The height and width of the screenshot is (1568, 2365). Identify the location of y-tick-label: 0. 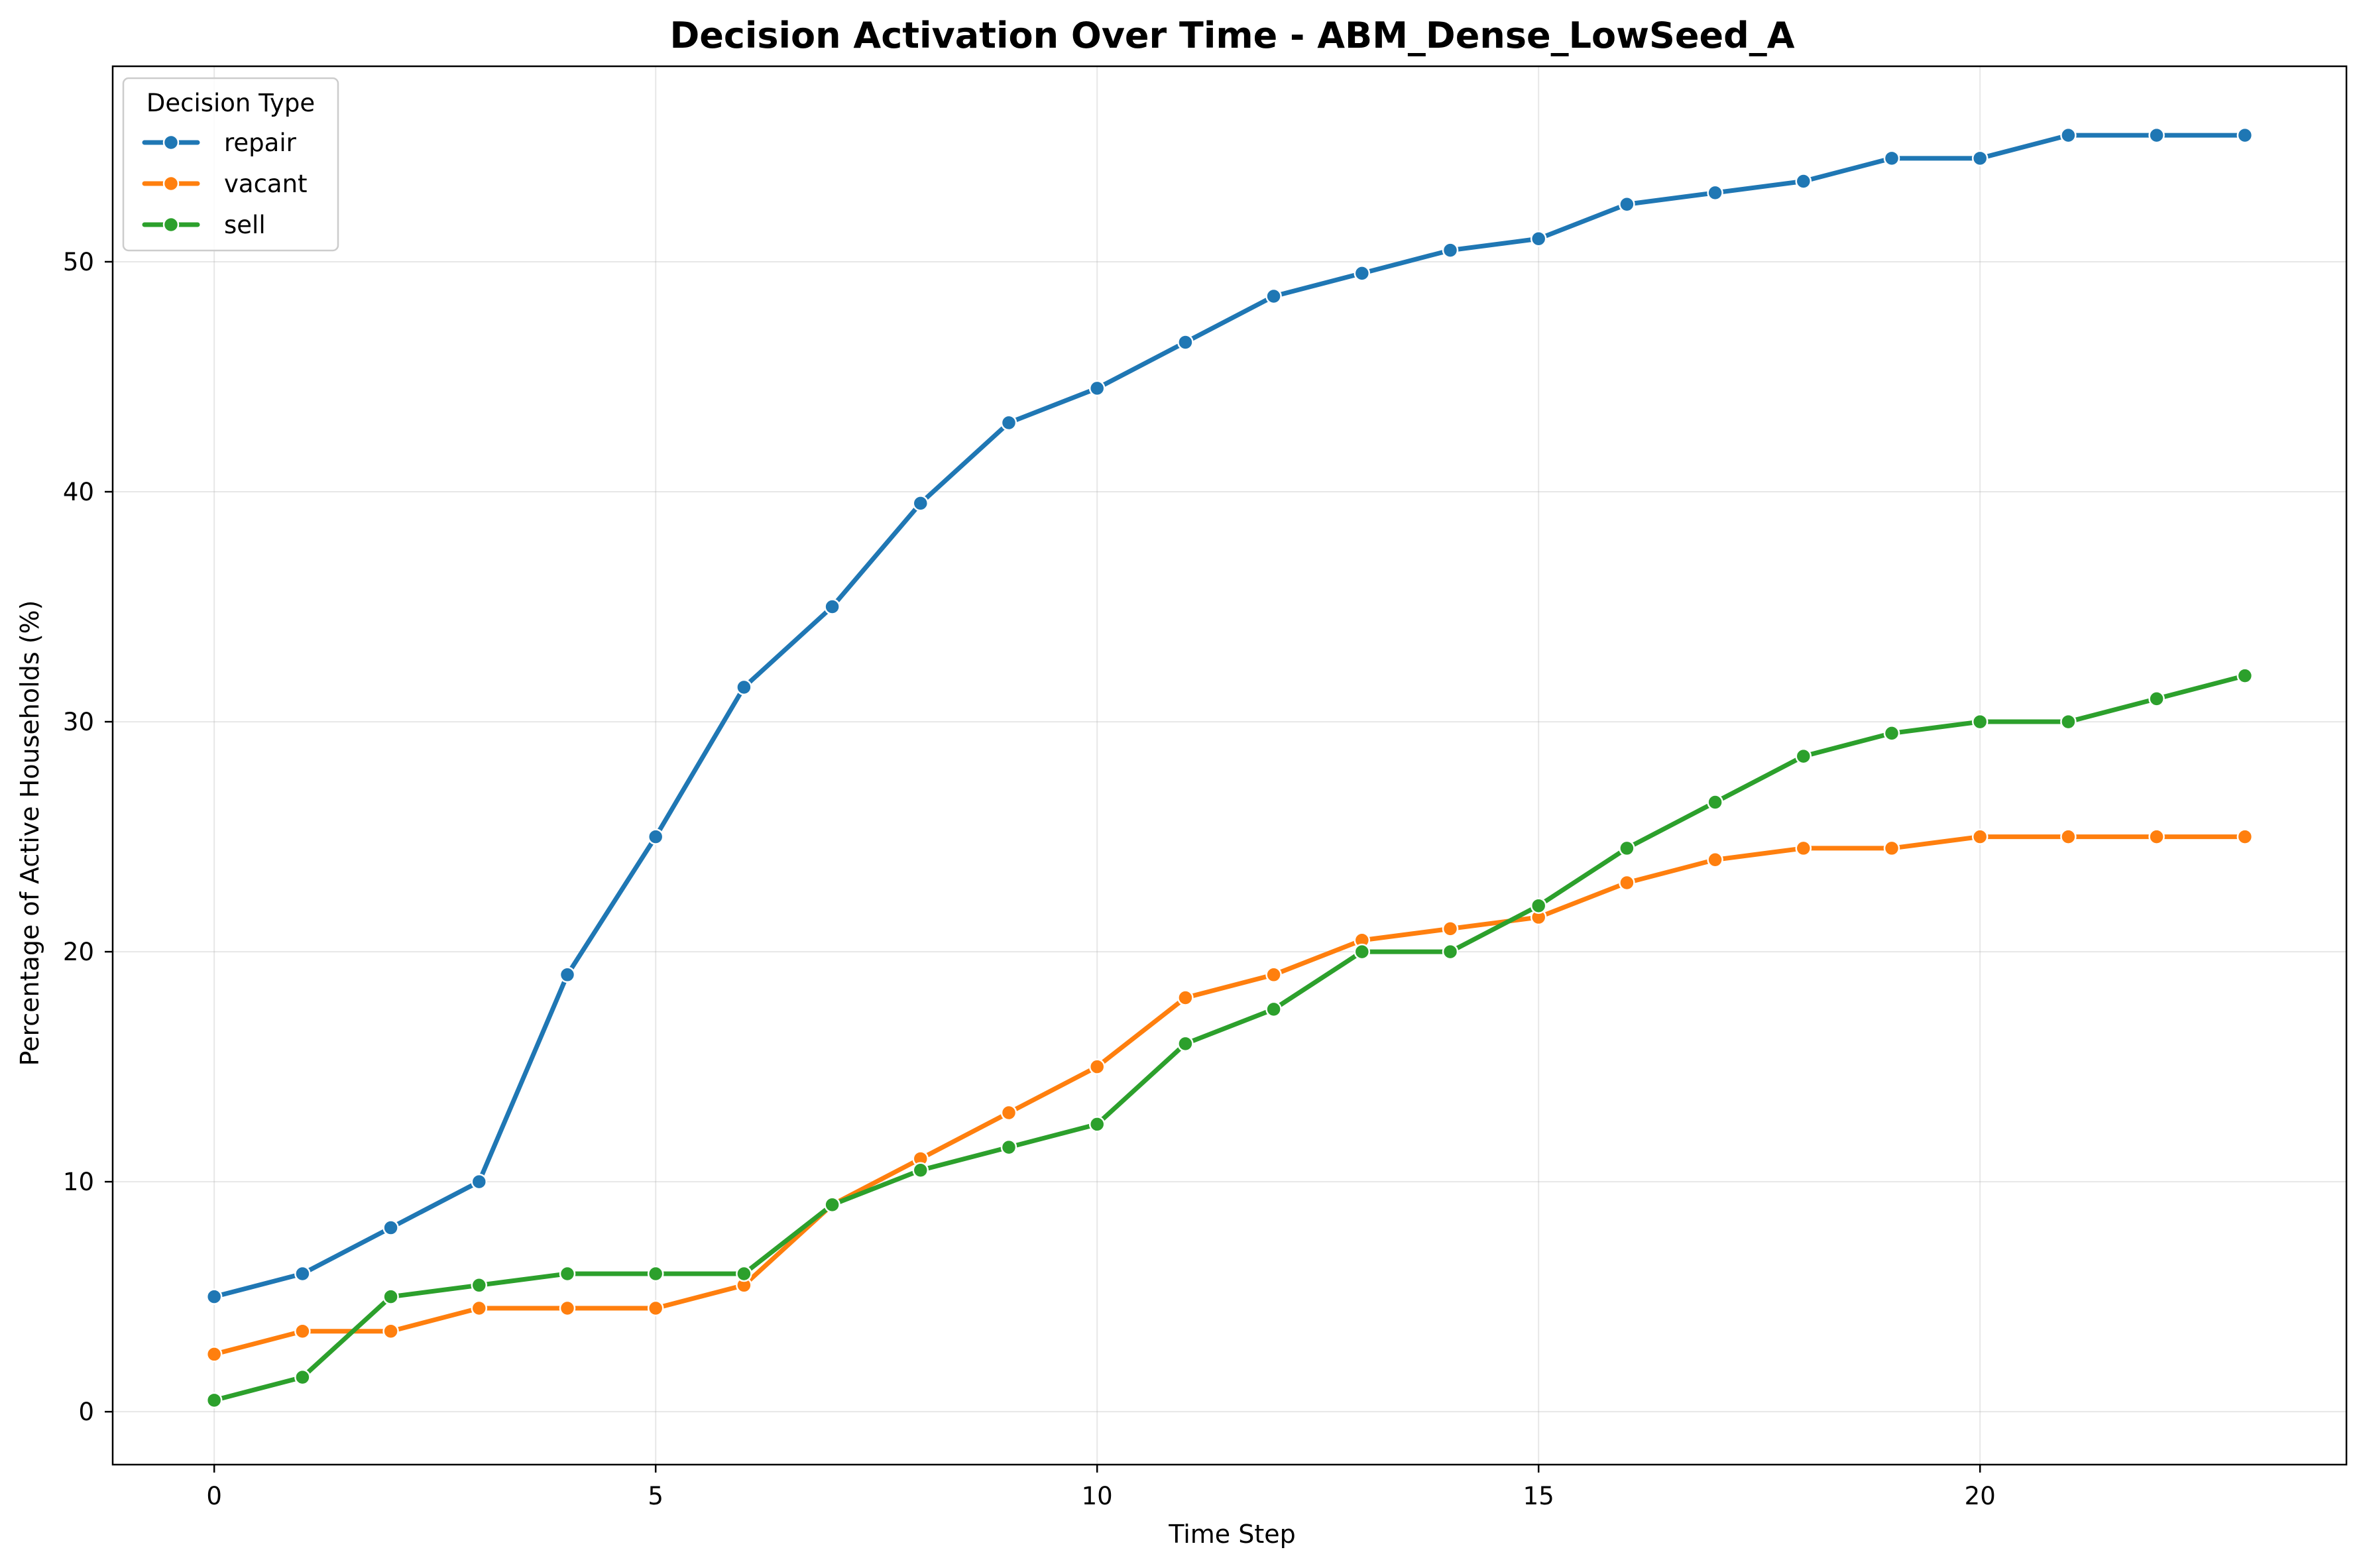
(86, 1412).